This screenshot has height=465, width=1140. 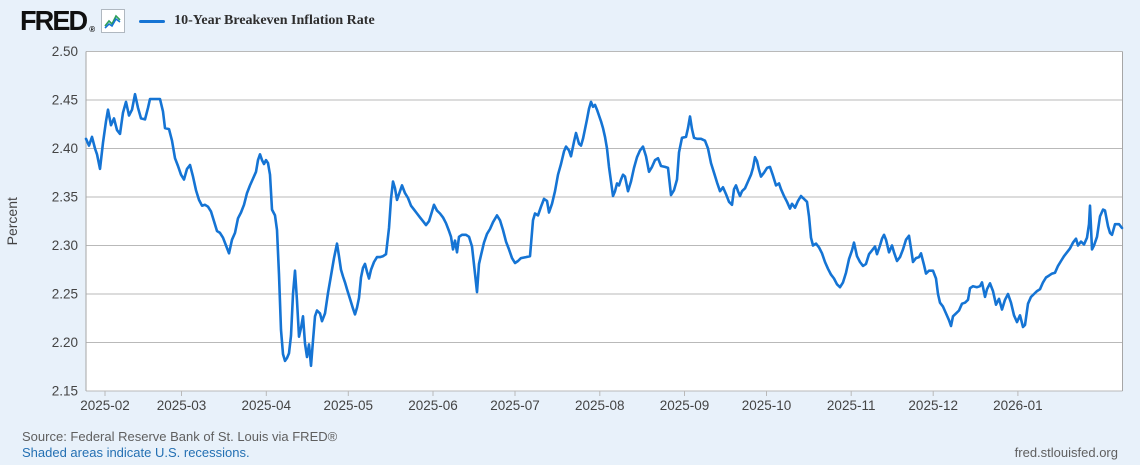 I want to click on y-tick-label: 2.40, so click(x=65, y=148).